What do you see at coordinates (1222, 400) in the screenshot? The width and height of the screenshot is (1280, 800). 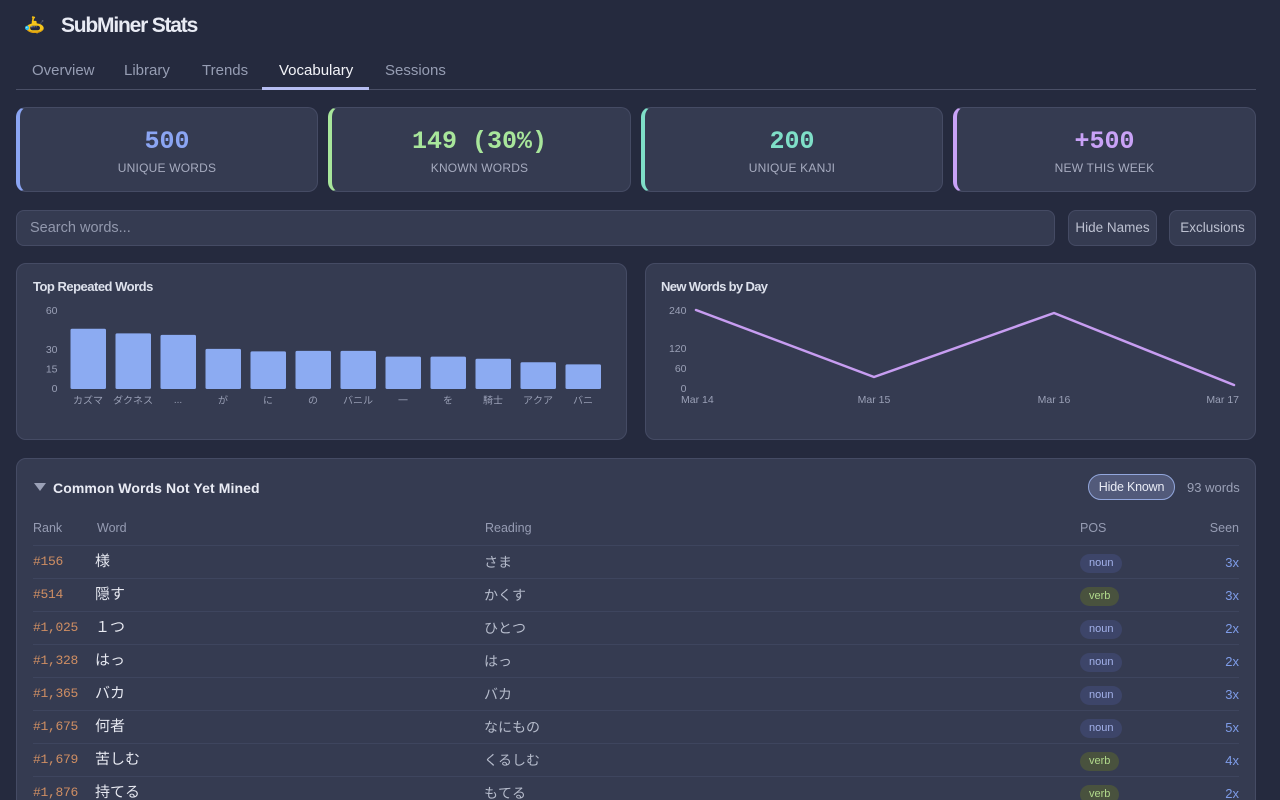 I see `svg-text: Mar 17` at bounding box center [1222, 400].